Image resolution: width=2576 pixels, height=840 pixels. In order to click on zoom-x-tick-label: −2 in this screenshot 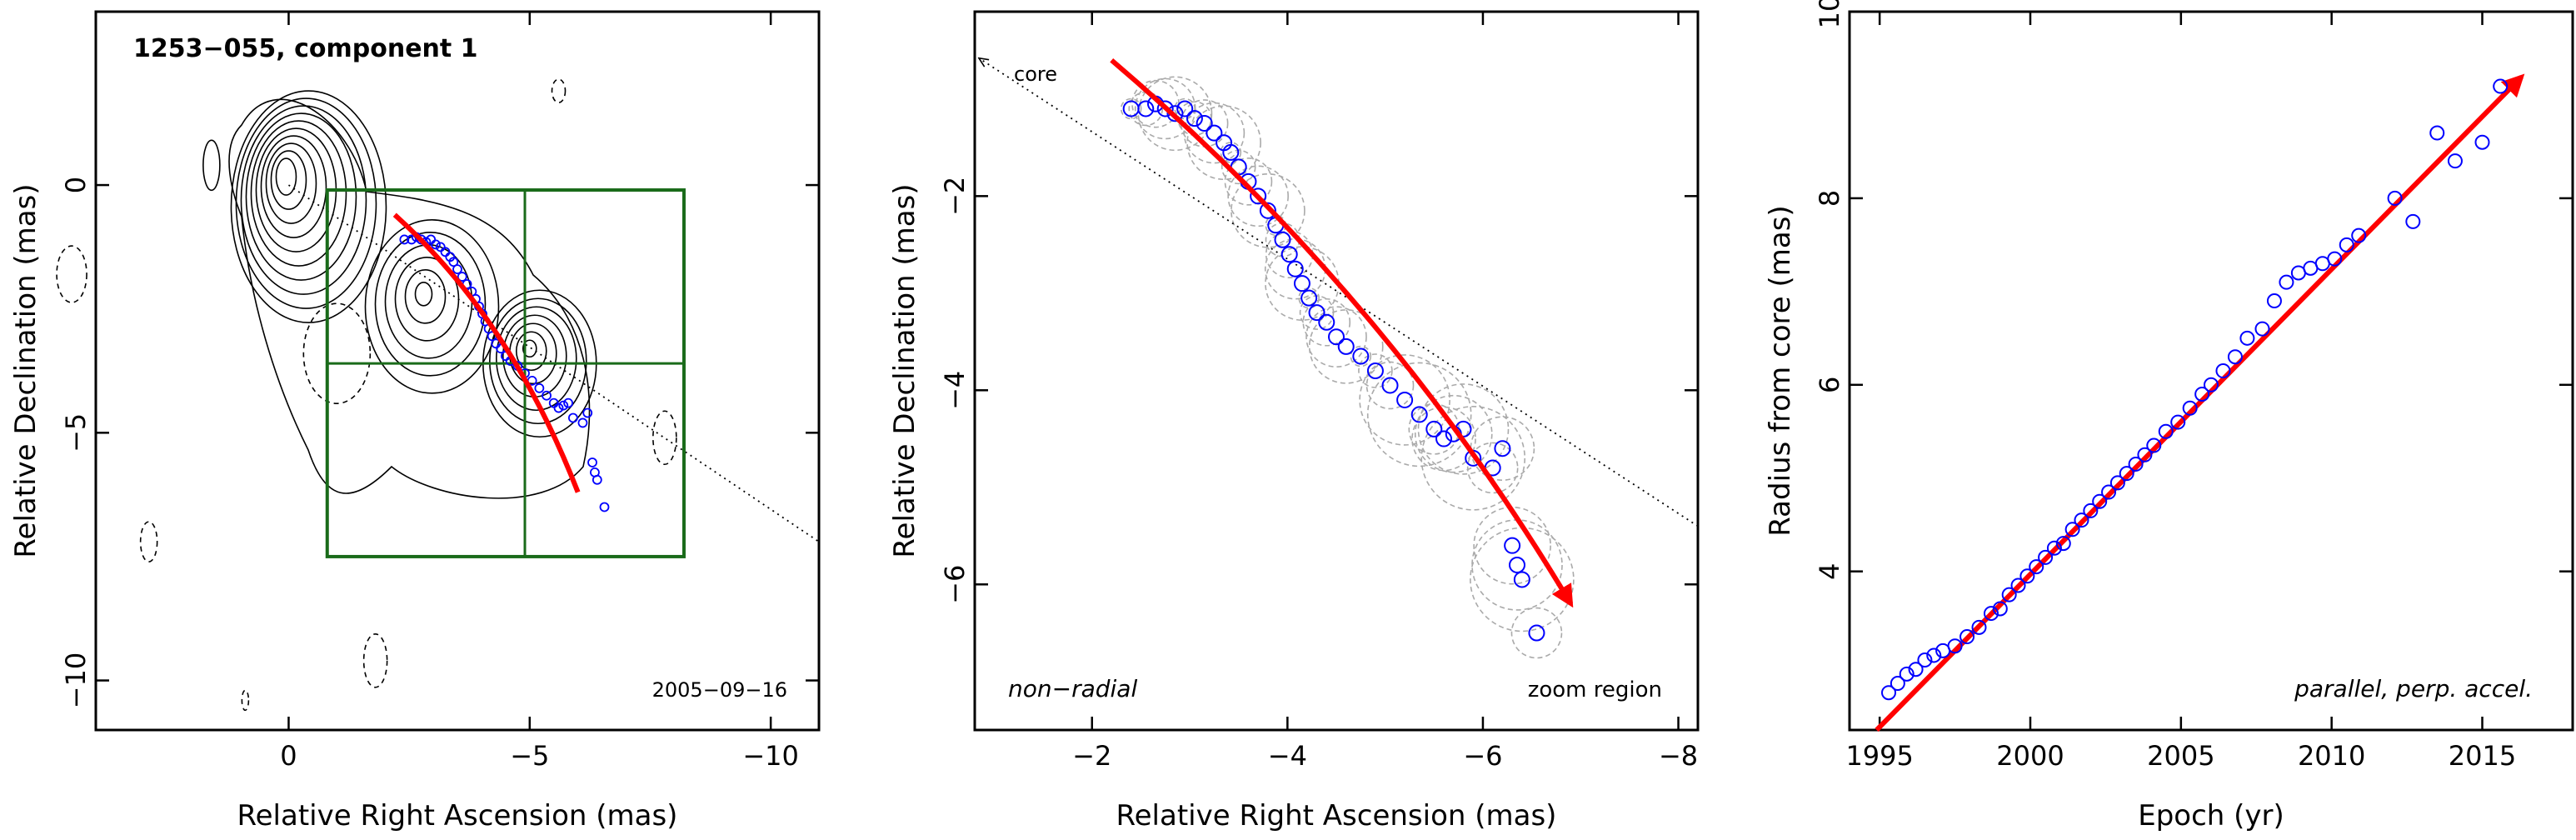, I will do `click(1091, 756)`.